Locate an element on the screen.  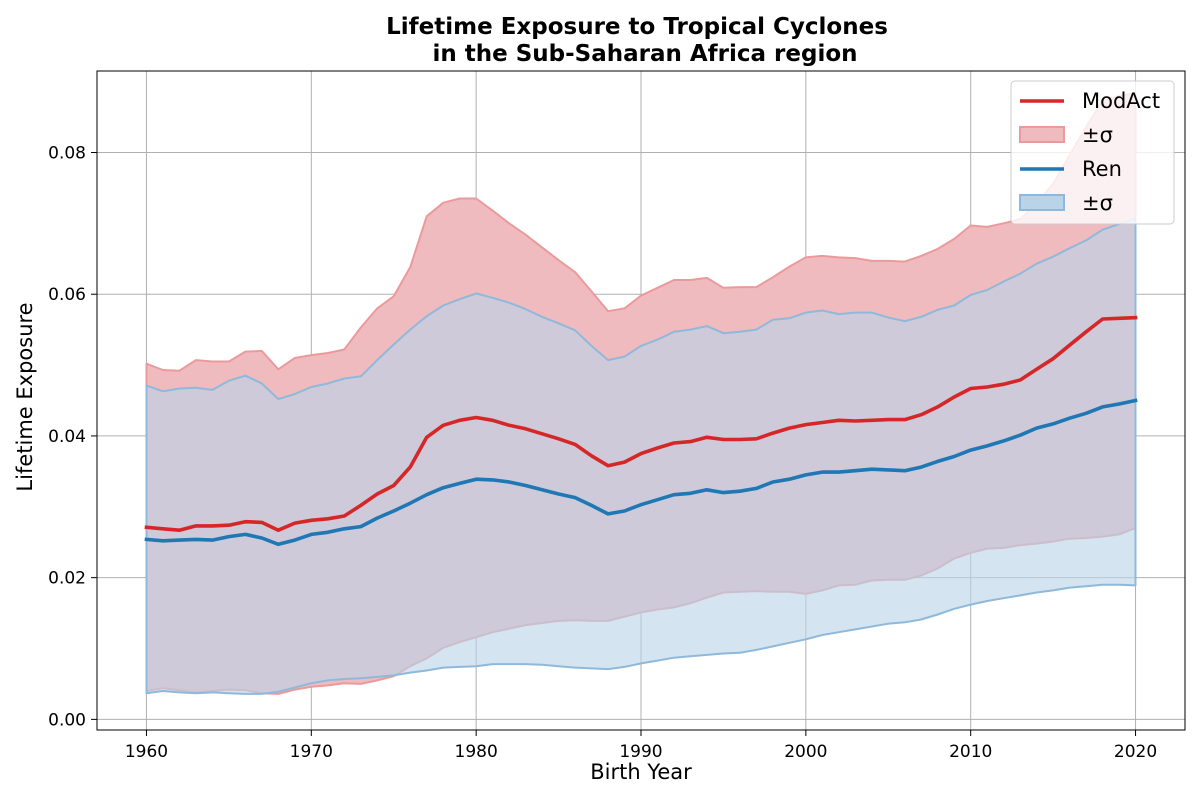
y-tick-label: 0.08 is located at coordinates (67, 153).